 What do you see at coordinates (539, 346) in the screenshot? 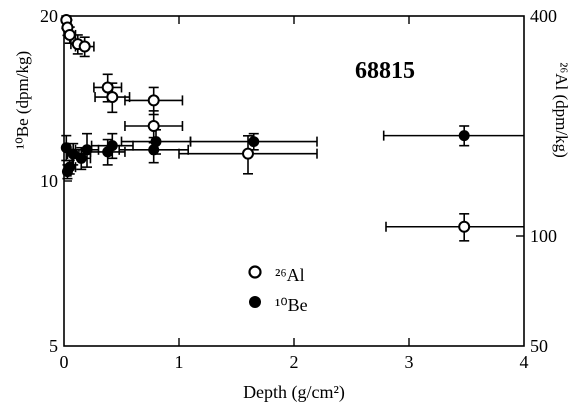
I see `y-right-tick-label: 50` at bounding box center [539, 346].